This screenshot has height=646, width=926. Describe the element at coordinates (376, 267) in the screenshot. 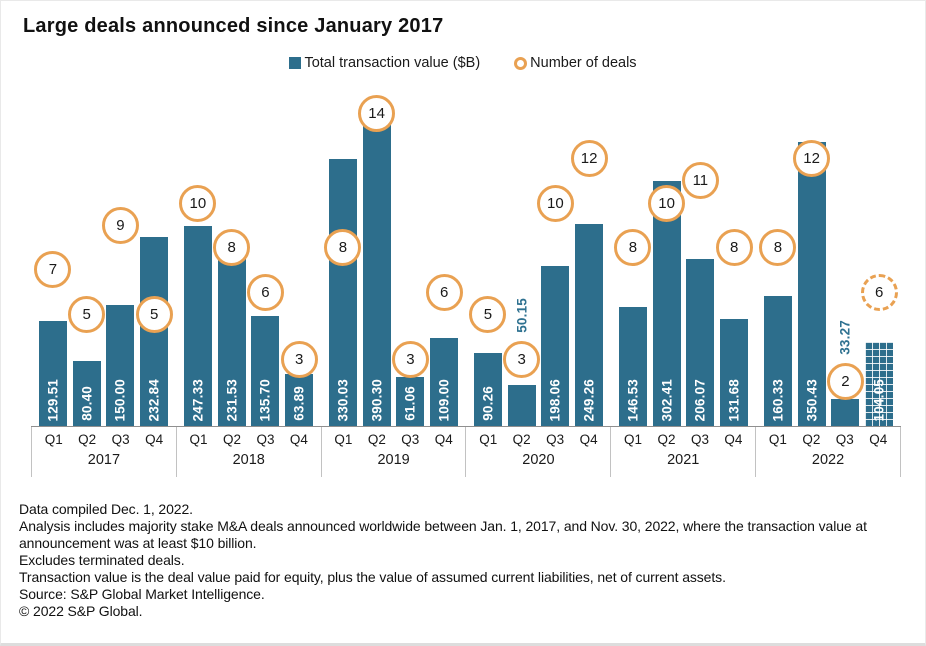

I see `value-bar: 390.30` at that location.